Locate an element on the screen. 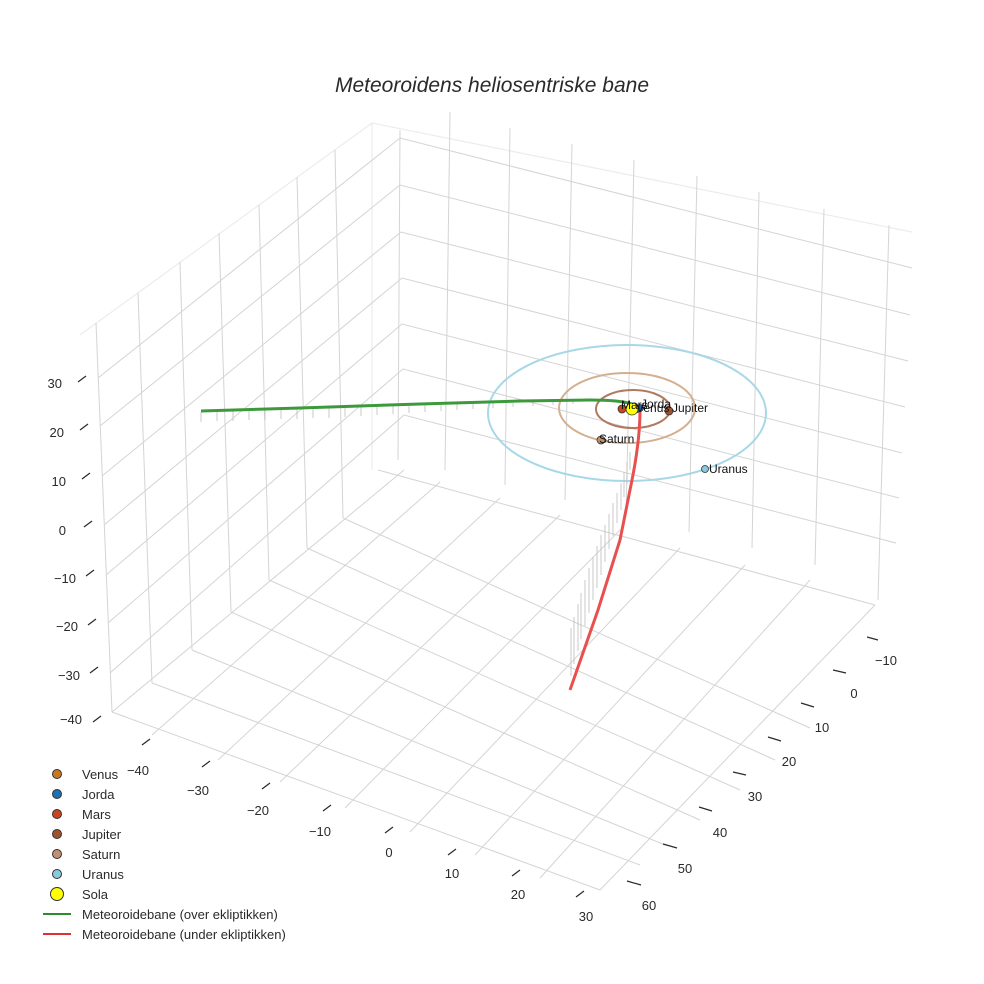 This screenshot has height=984, width=984. svg-text: Uranus is located at coordinates (728, 469).